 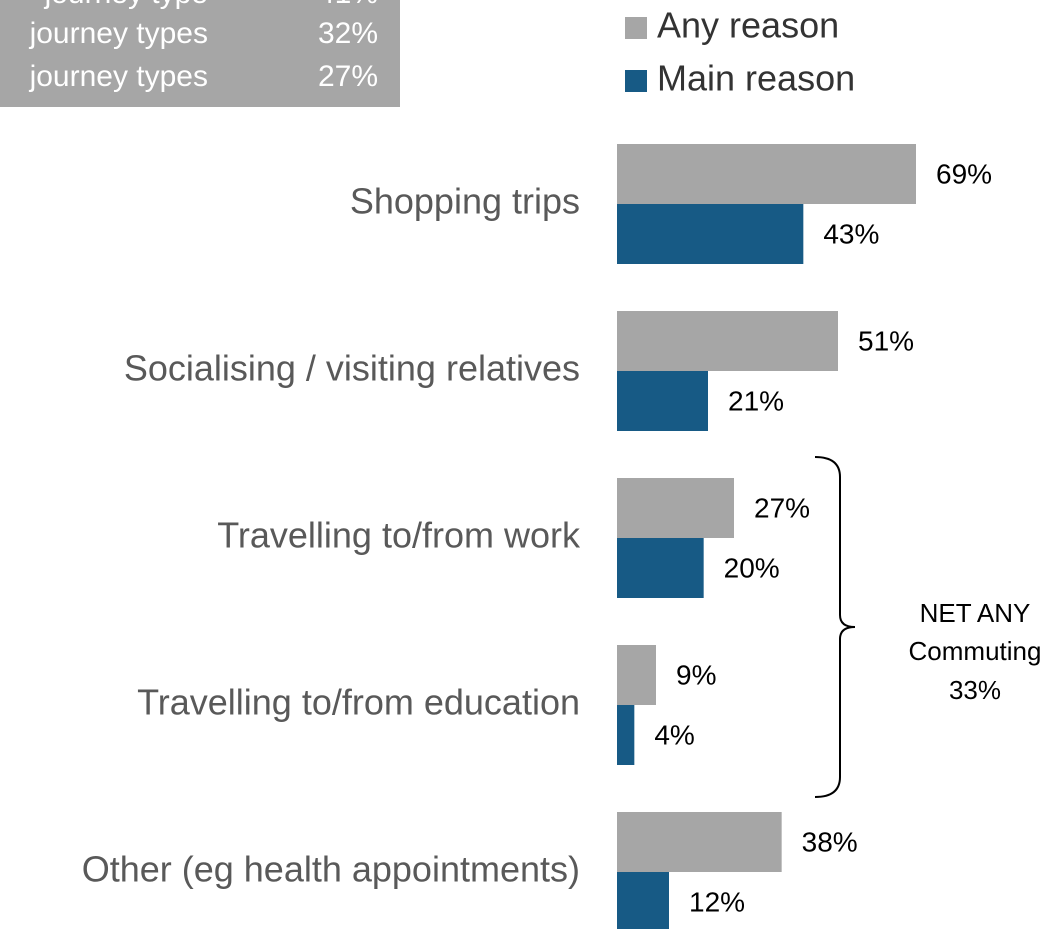 What do you see at coordinates (975, 651) in the screenshot?
I see `annotation-text: Commuting` at bounding box center [975, 651].